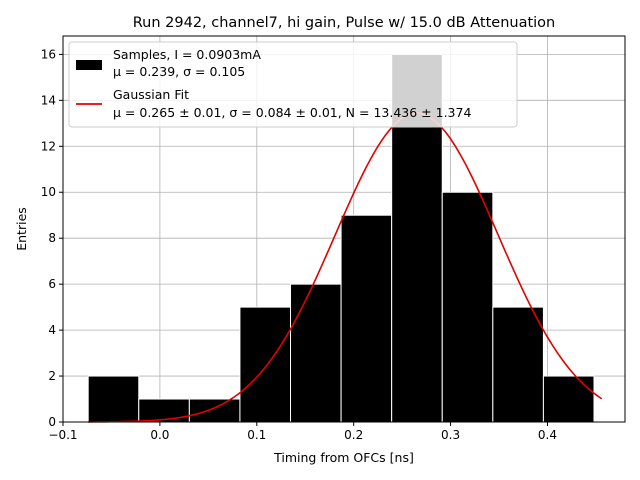 This screenshot has width=640, height=480. Describe the element at coordinates (159, 435) in the screenshot. I see `x-tick-label: 0.0` at that location.